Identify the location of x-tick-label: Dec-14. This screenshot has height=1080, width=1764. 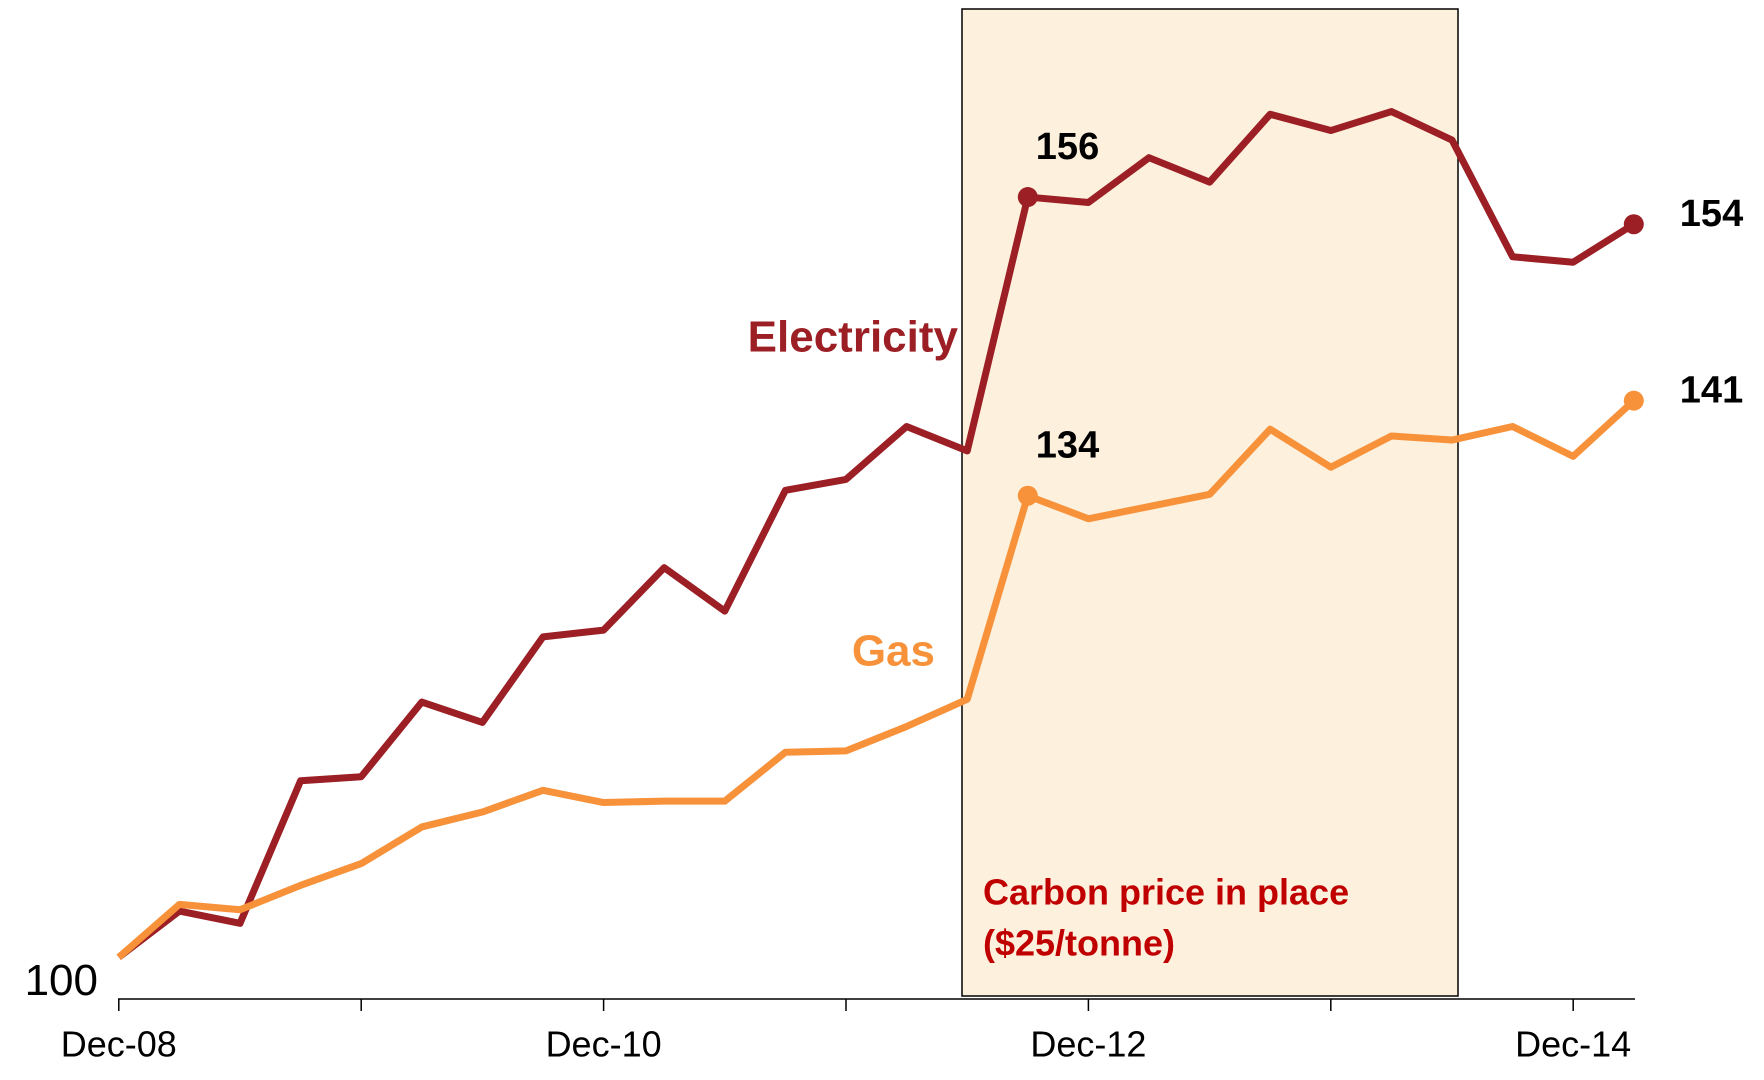
(1573, 1044).